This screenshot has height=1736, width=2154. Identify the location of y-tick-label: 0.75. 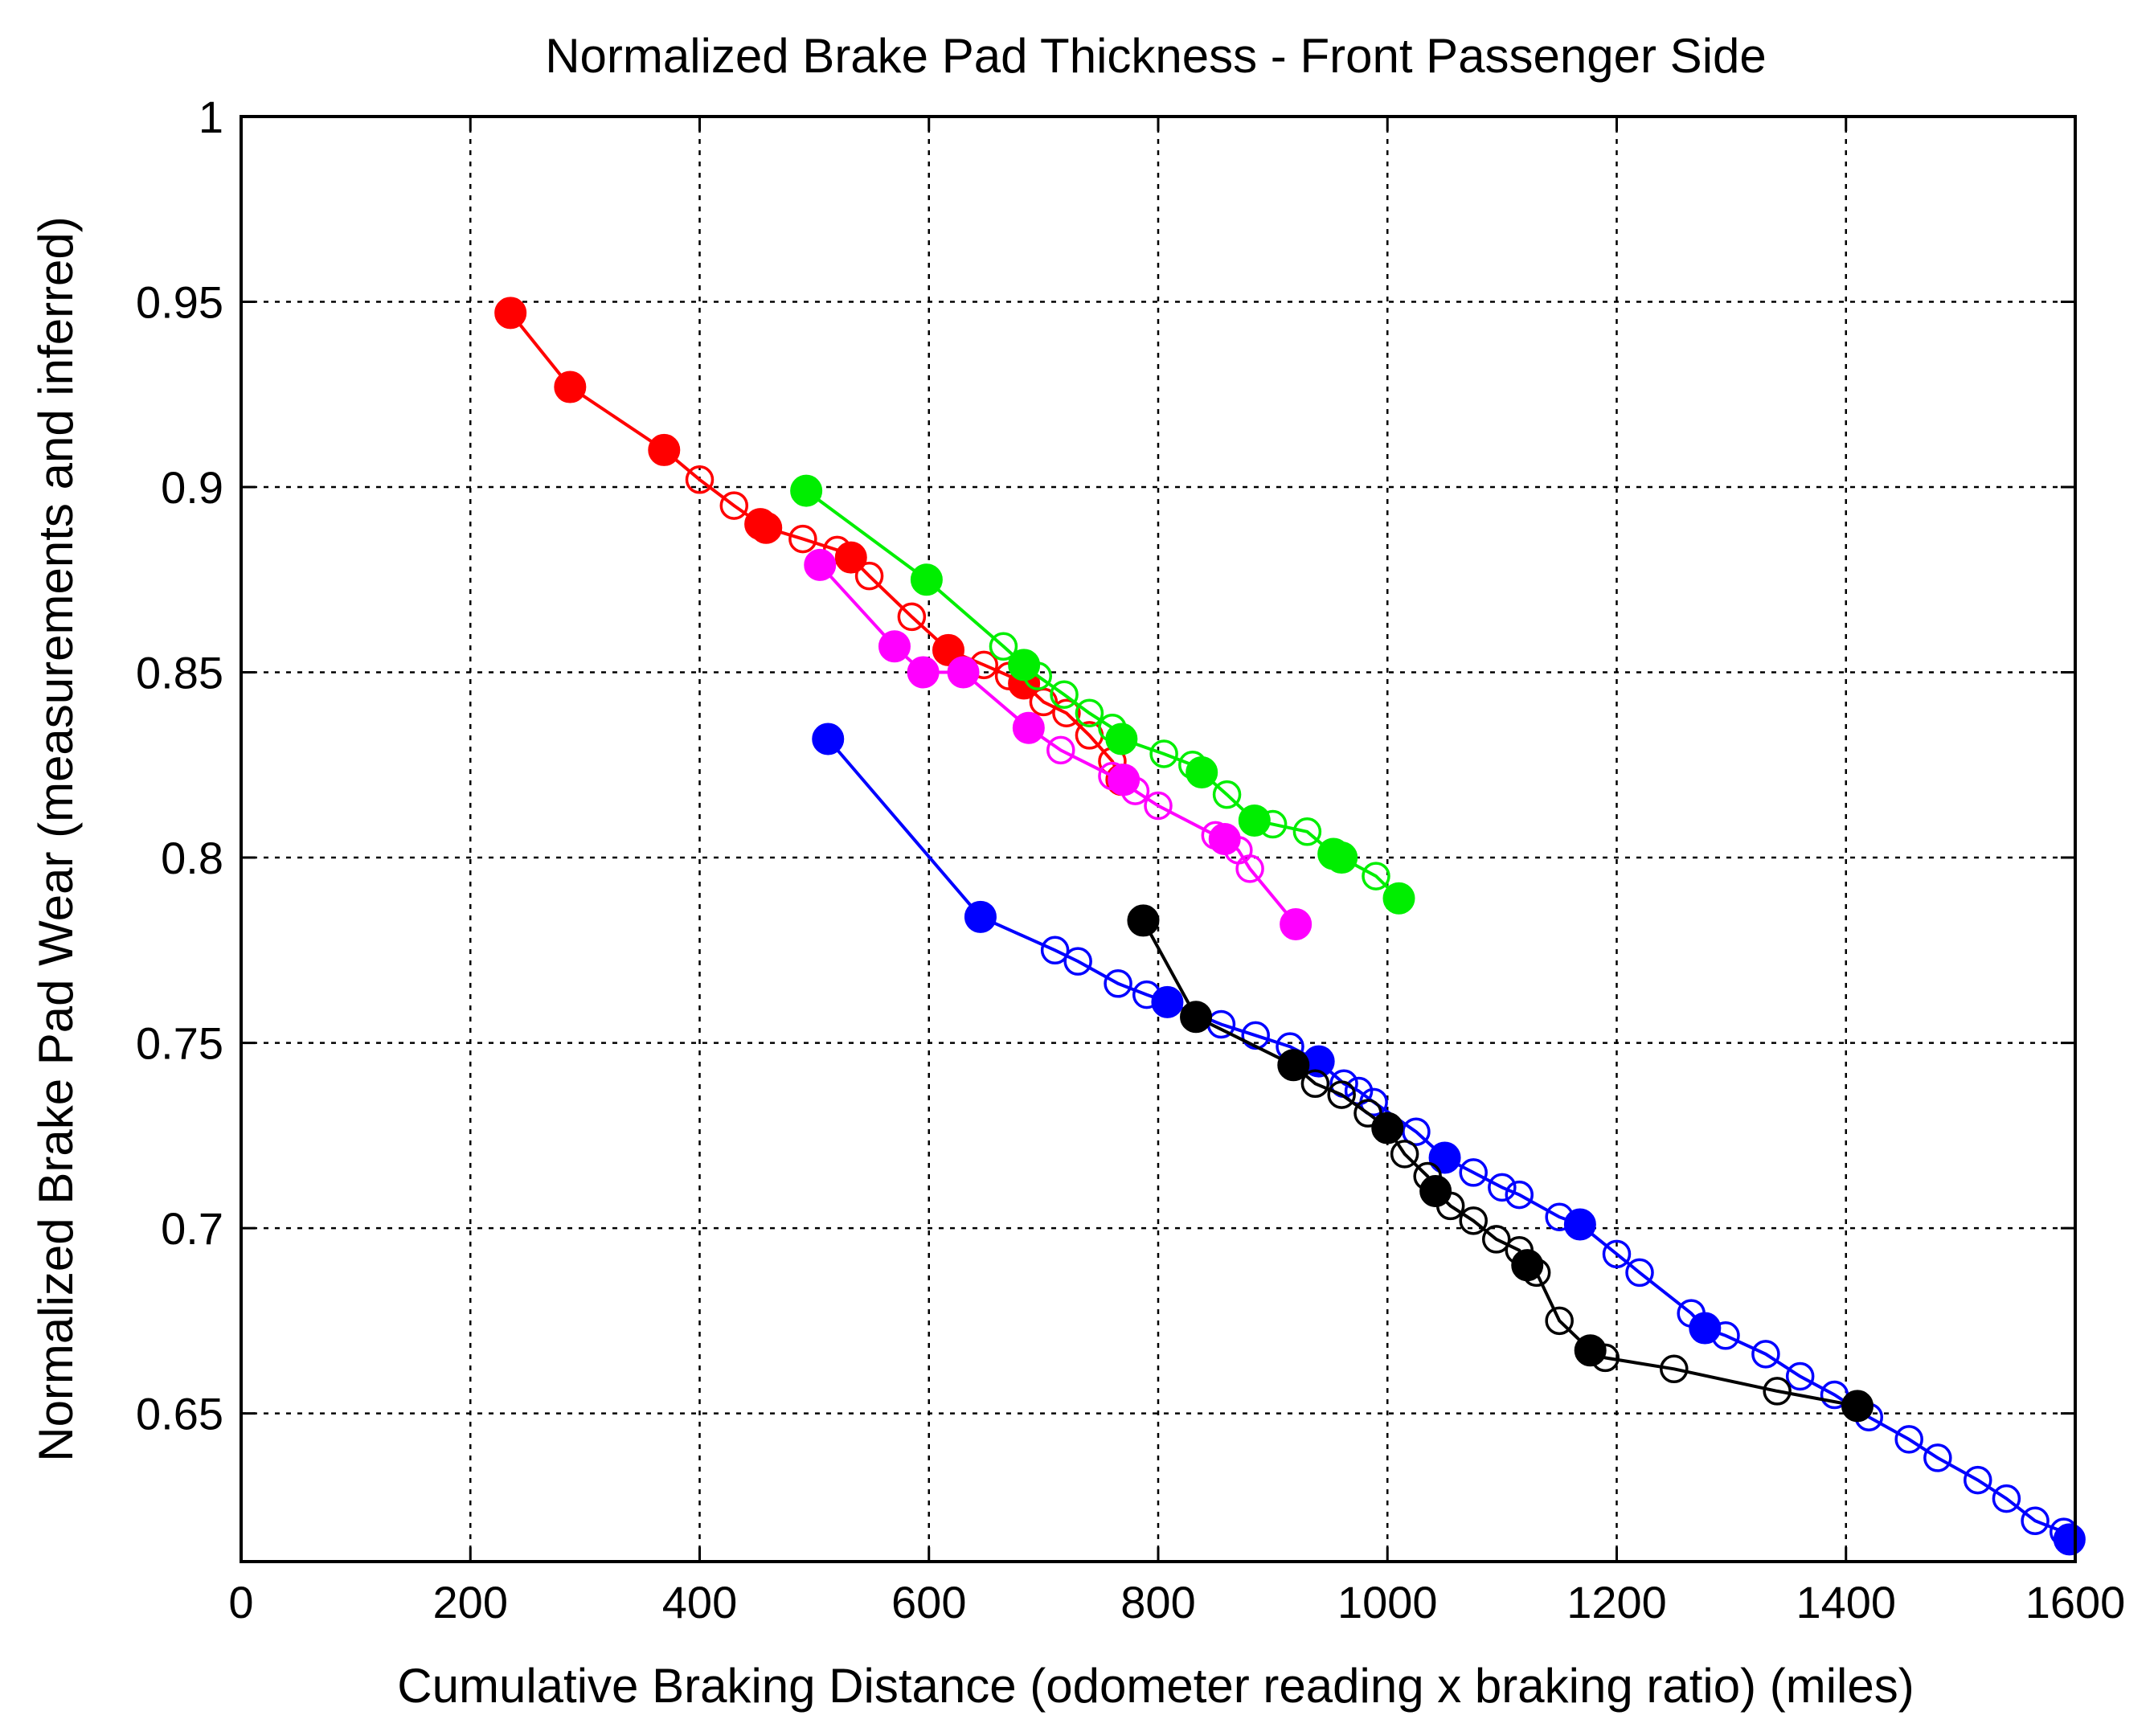
(179, 1043).